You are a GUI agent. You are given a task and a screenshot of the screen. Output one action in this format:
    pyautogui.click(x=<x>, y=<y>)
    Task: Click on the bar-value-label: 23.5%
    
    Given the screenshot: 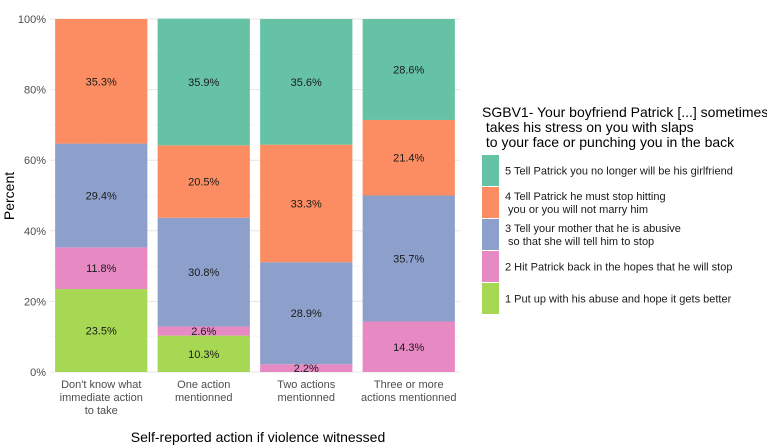 What is the action you would take?
    pyautogui.click(x=101, y=332)
    